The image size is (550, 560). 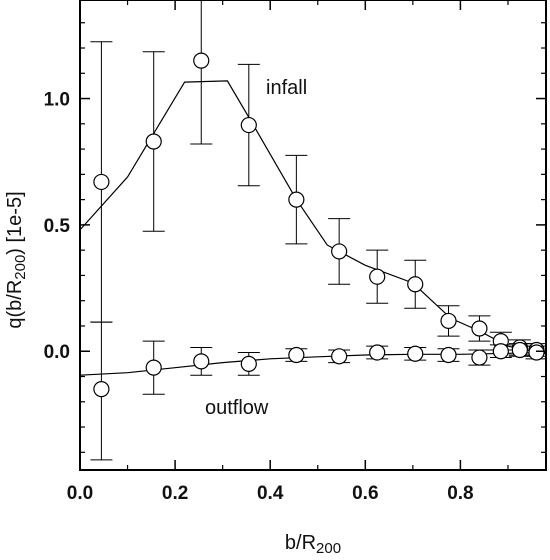 What do you see at coordinates (57, 352) in the screenshot?
I see `y-tick-label: 0.0` at bounding box center [57, 352].